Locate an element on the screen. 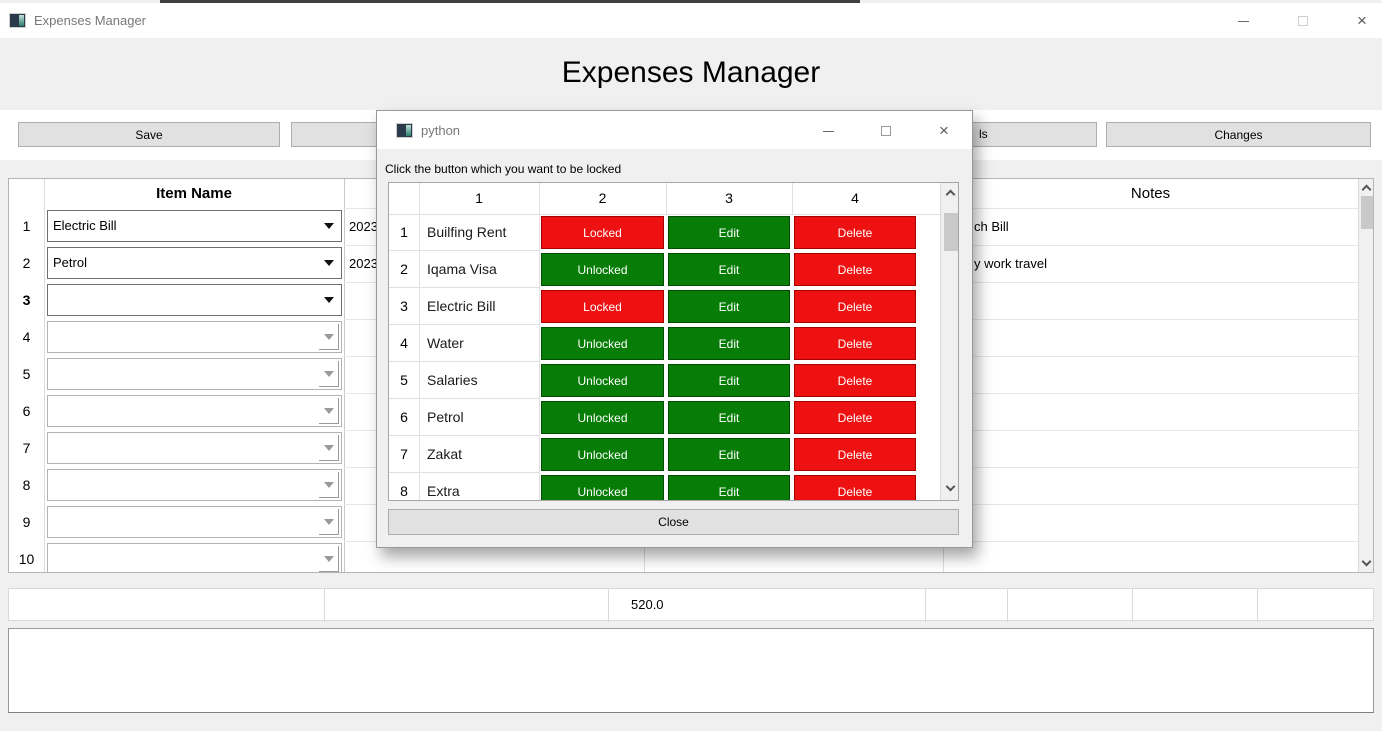 Image resolution: width=1382 pixels, height=731 pixels. dialog-minimize-button is located at coordinates (828, 131).